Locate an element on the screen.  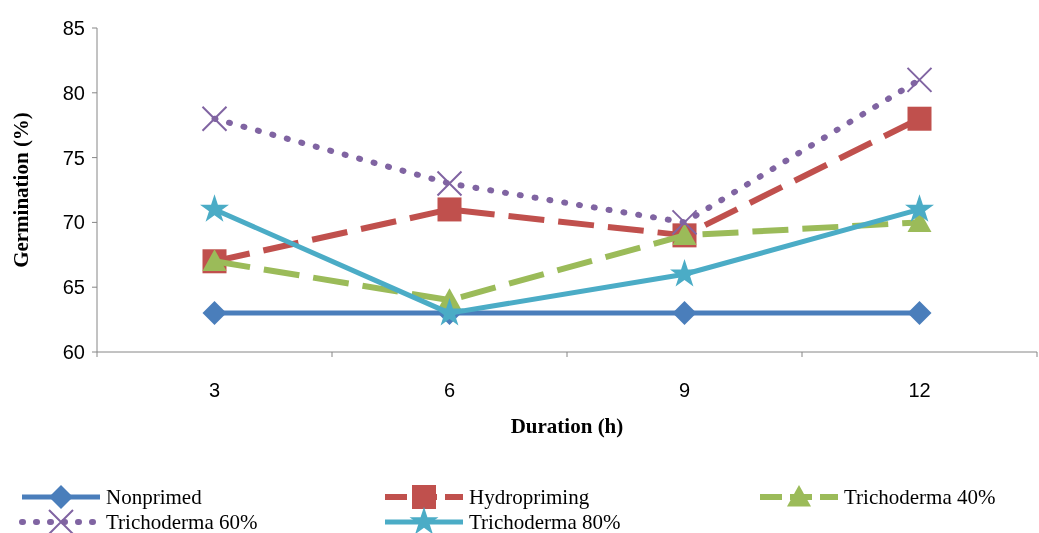
x-tick-label: 3 is located at coordinates (214, 390).